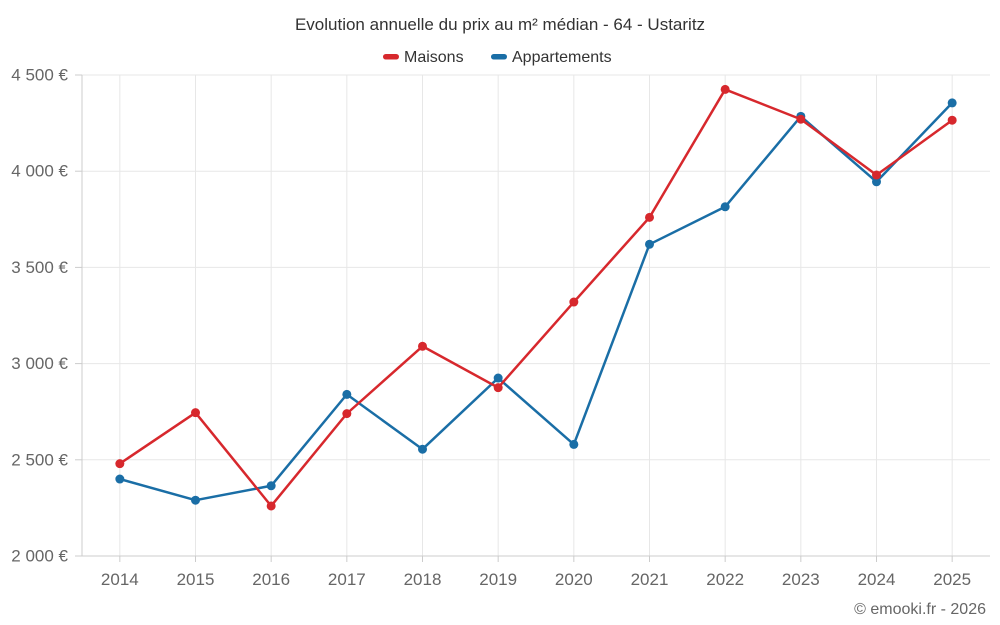 Image resolution: width=1000 pixels, height=625 pixels. Describe the element at coordinates (347, 414) in the screenshot. I see `maisons-point-2017` at that location.